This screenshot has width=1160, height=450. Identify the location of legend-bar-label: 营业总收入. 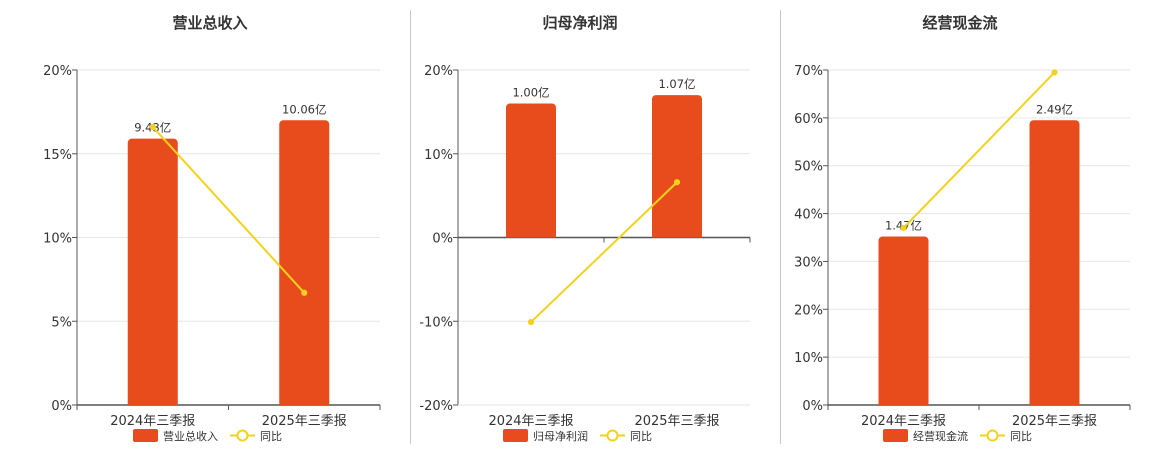
(190, 436).